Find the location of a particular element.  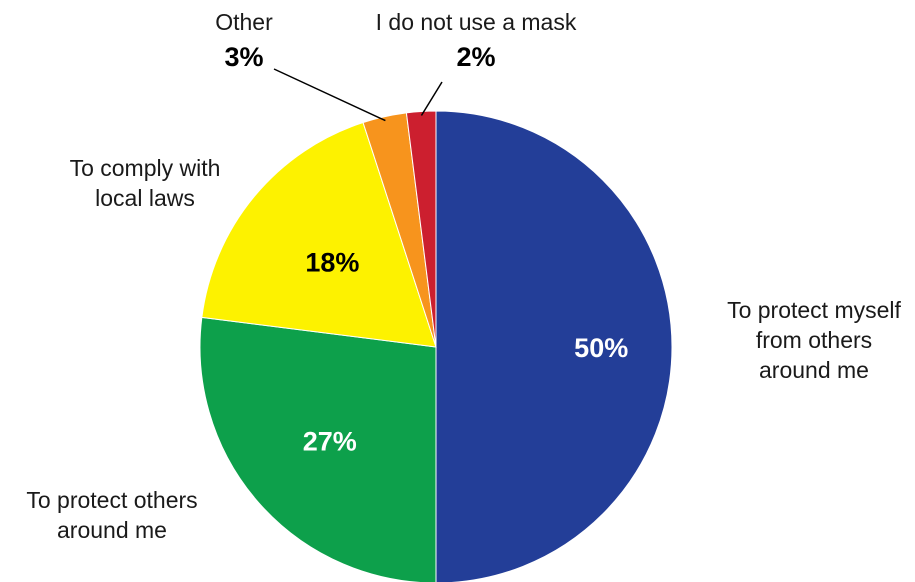

value-label-to-protect-others-around-me: 27% is located at coordinates (330, 442).